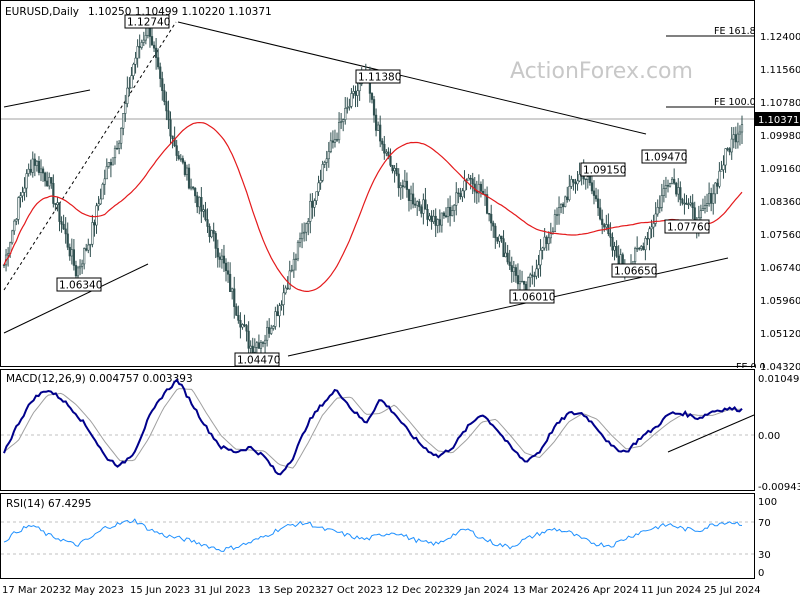 The width and height of the screenshot is (800, 600). Describe the element at coordinates (665, 158) in the screenshot. I see `pivot-label-text: 1.09470` at that location.